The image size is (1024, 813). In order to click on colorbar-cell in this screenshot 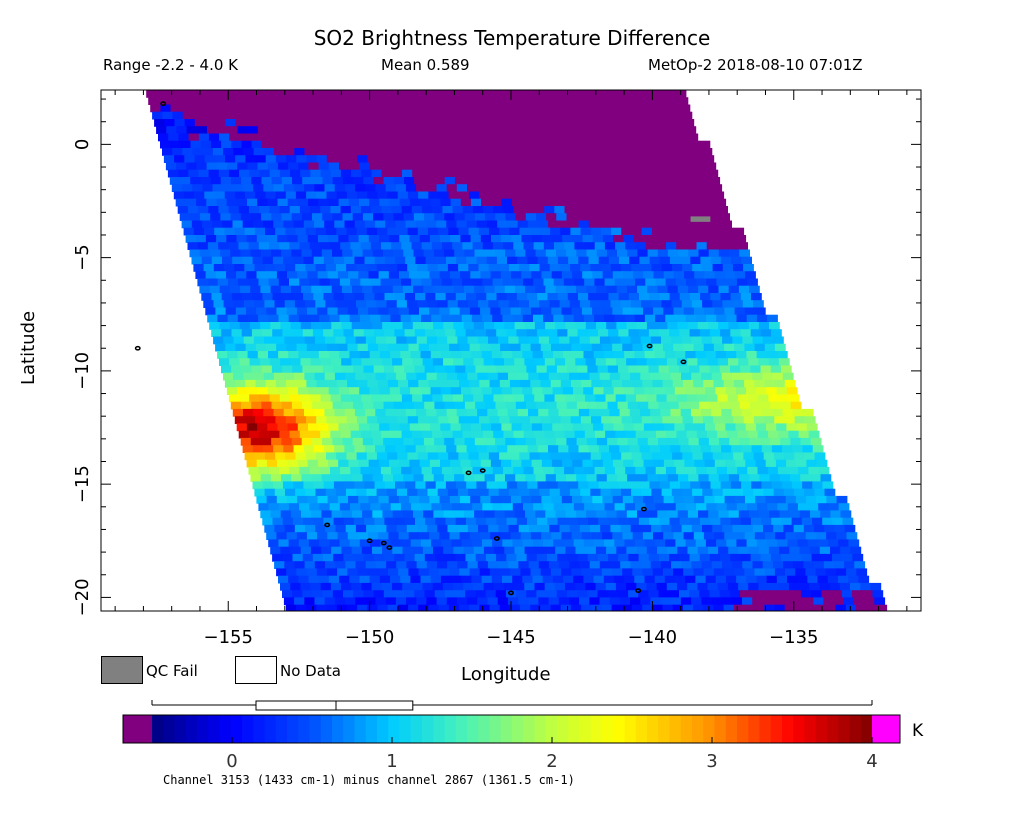, I will do `click(743, 729)`.